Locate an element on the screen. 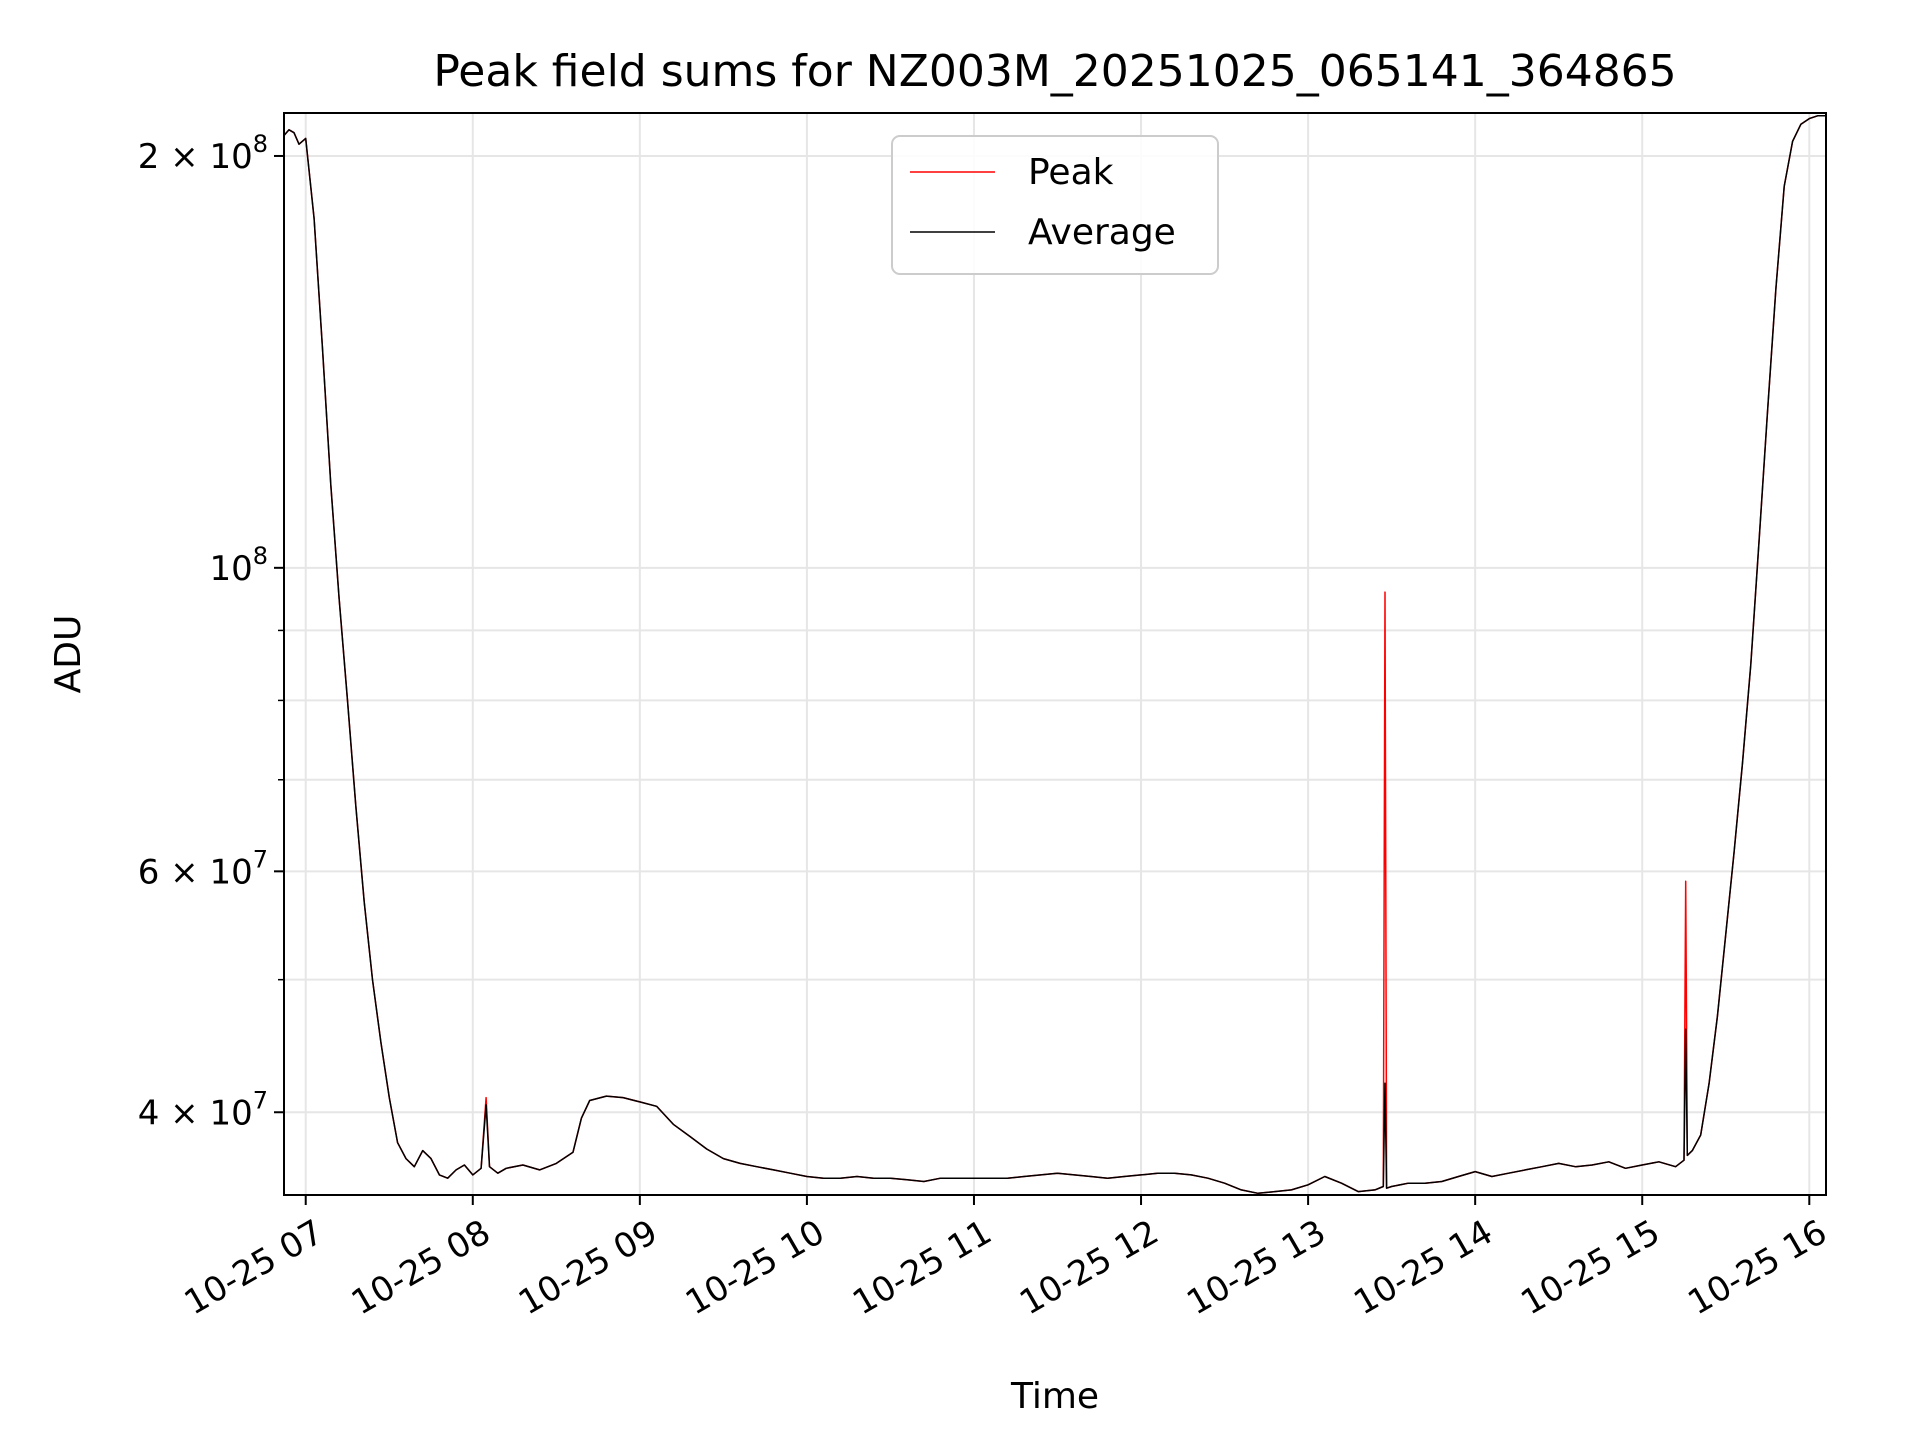  x-tick-label: 10-25 07 is located at coordinates (254, 1267).